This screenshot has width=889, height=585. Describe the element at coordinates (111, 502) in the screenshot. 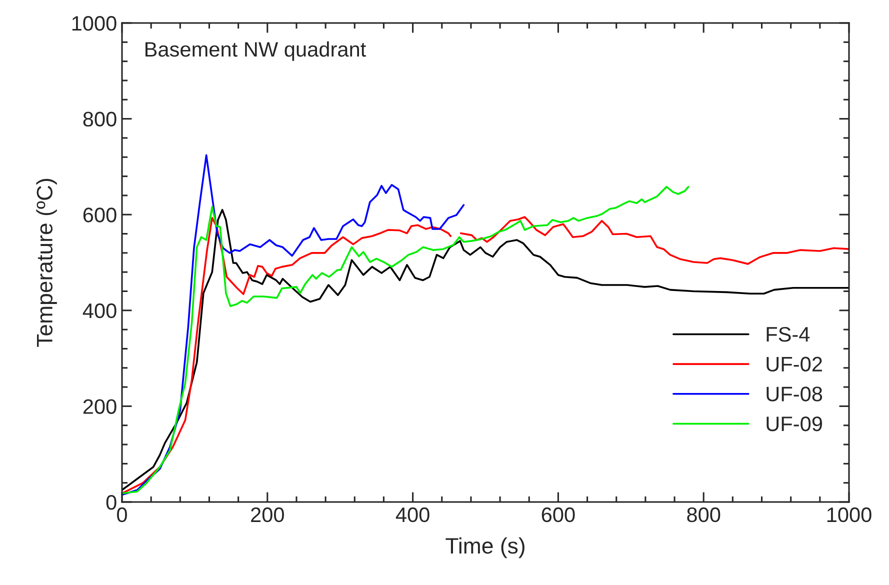

I see `y-tick-label: 0` at that location.